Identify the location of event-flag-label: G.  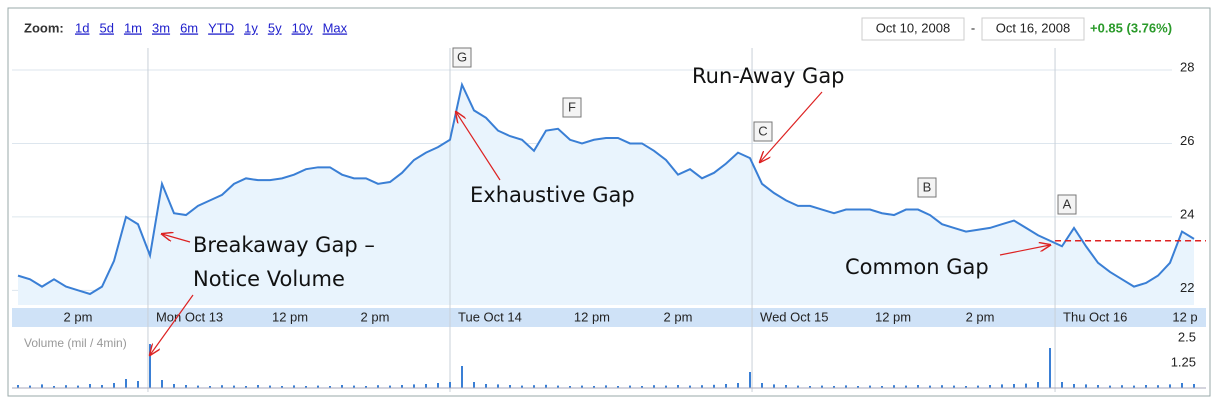
(462, 56).